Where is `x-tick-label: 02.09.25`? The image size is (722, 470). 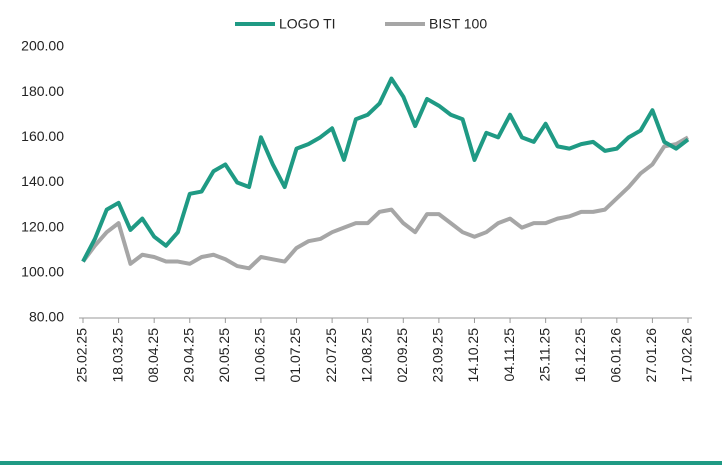 x-tick-label: 02.09.25 is located at coordinates (402, 355).